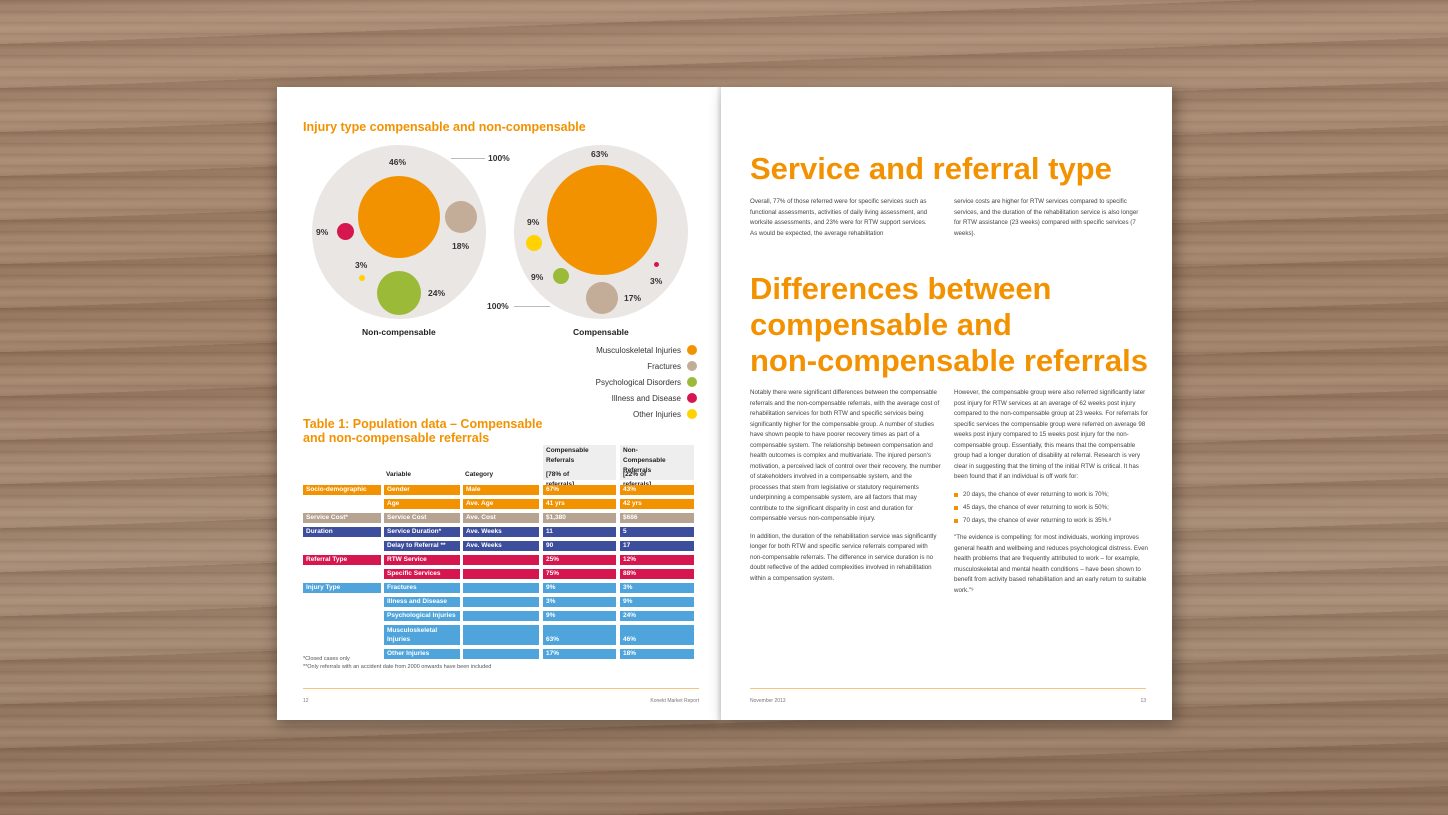 This screenshot has width=1448, height=815. What do you see at coordinates (422, 574) in the screenshot?
I see `table-cell-variable: Specific Services` at bounding box center [422, 574].